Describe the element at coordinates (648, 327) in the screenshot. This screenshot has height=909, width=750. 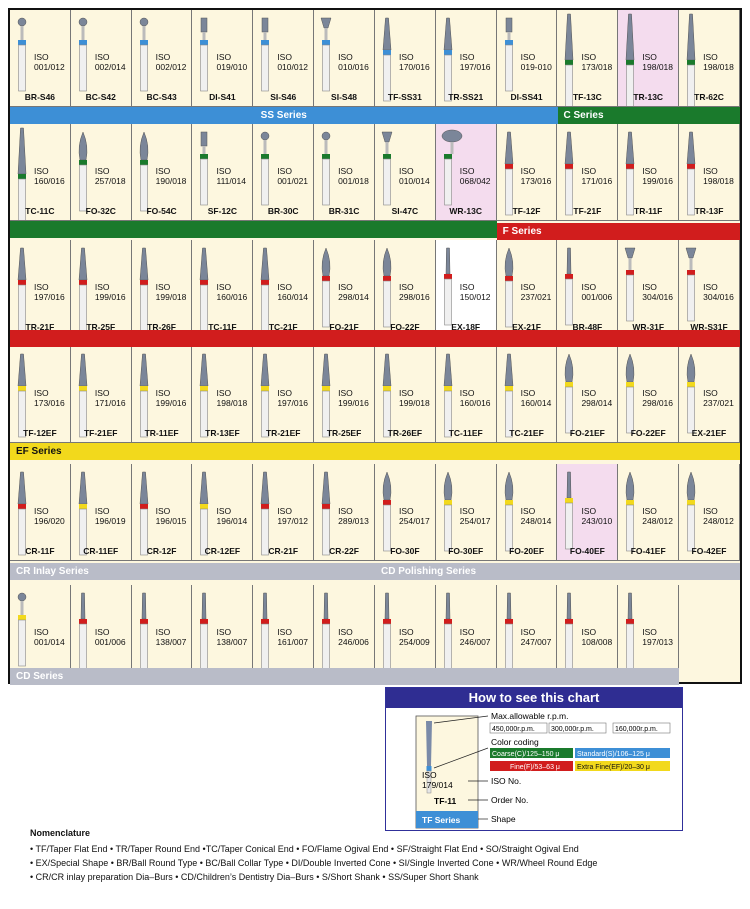
I see `order-code: WR-31F` at that location.